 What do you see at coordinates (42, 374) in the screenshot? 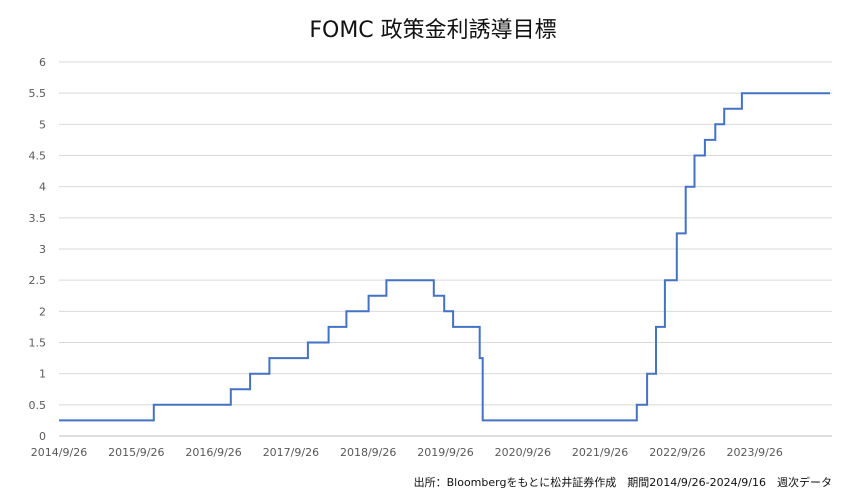
I see `y-tick-label: 1` at bounding box center [42, 374].